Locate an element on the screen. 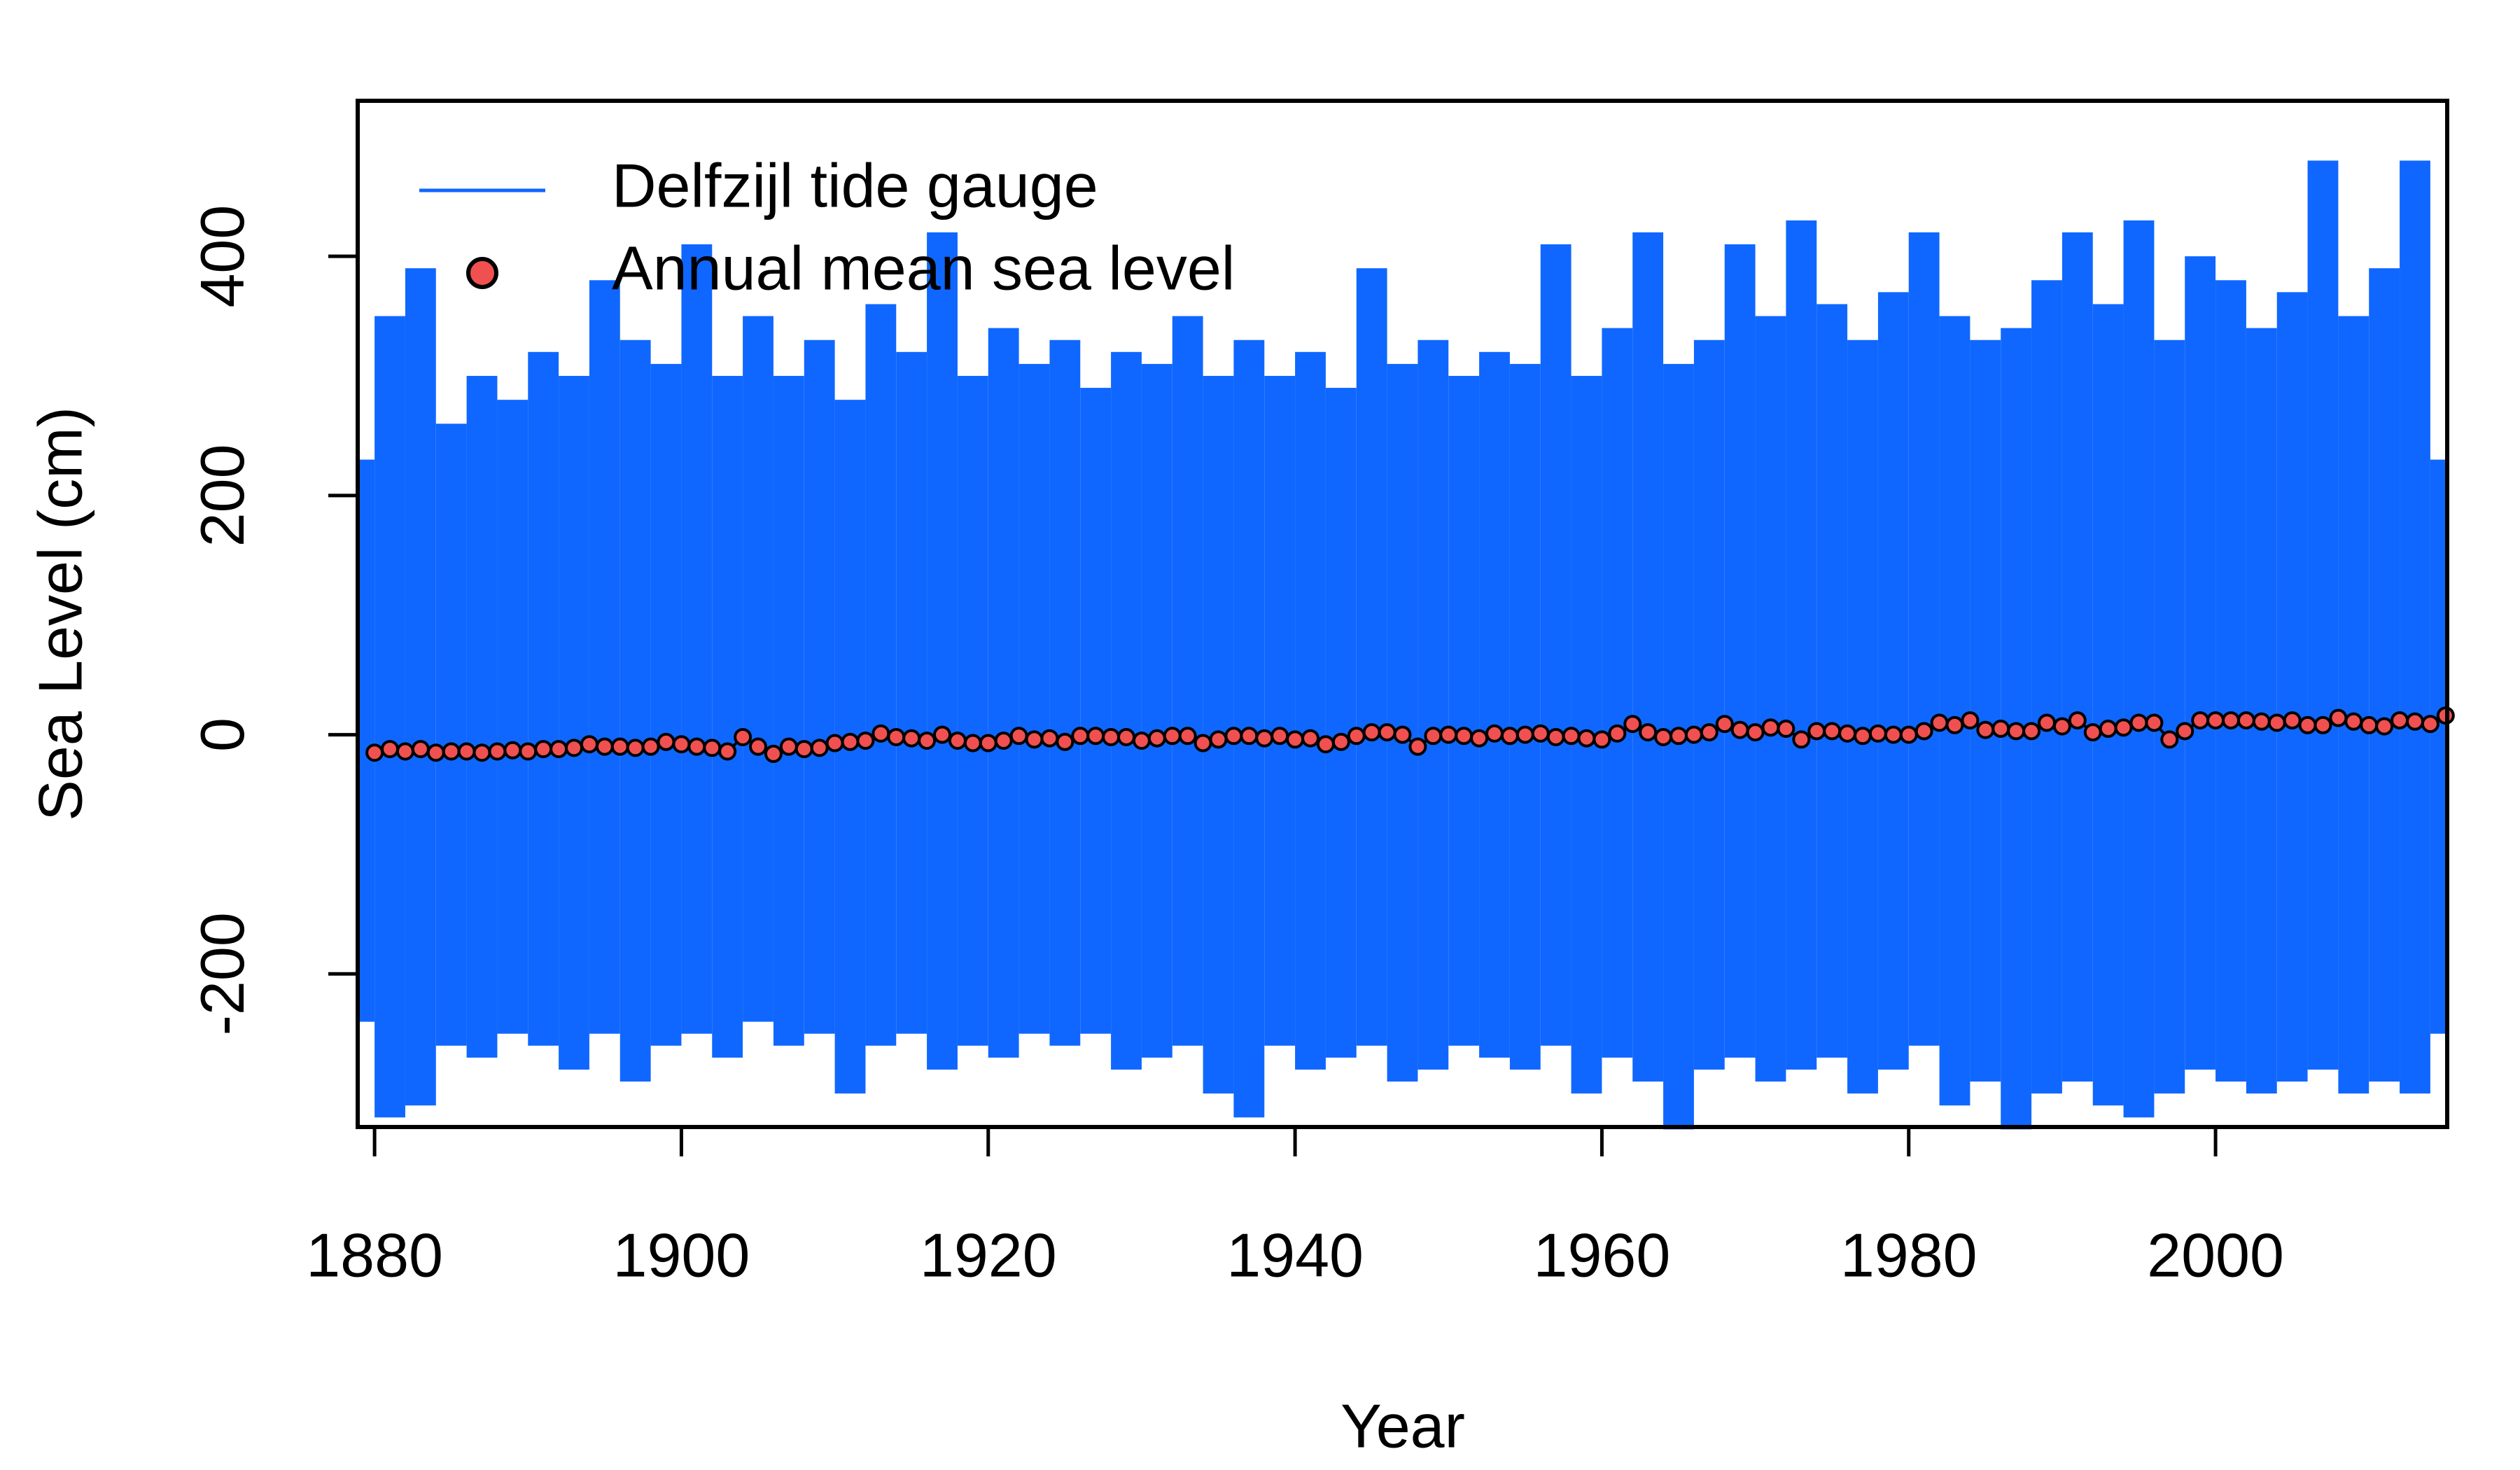 Image resolution: width=2520 pixels, height=1470 pixels. y-tick-label: 0 is located at coordinates (222, 735).